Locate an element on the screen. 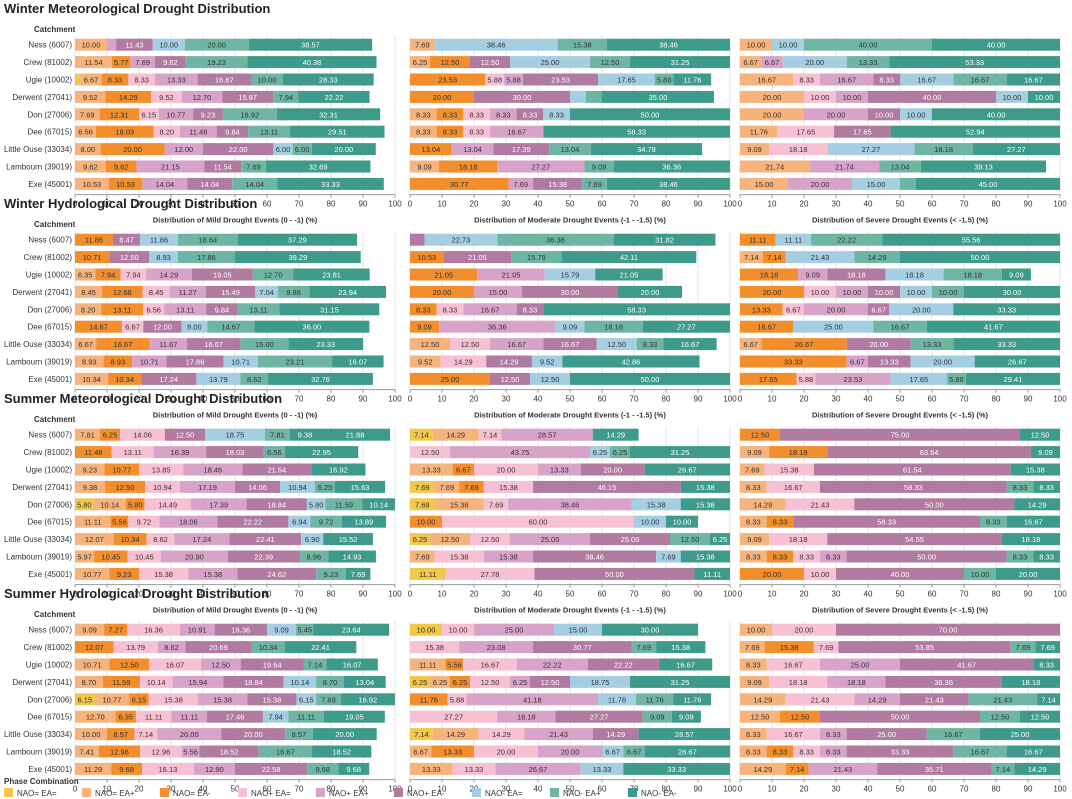 This screenshot has width=1072, height=799. data-label: 17.19 is located at coordinates (207, 487).